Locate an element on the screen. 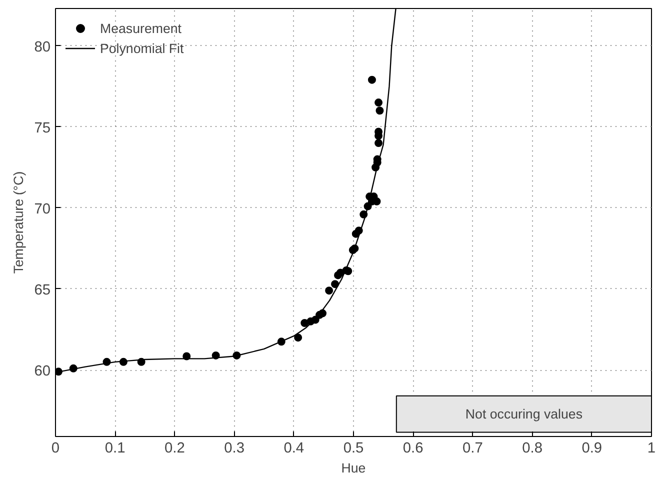 Image resolution: width=659 pixels, height=481 pixels. y-tick-label: 80 is located at coordinates (42, 47).